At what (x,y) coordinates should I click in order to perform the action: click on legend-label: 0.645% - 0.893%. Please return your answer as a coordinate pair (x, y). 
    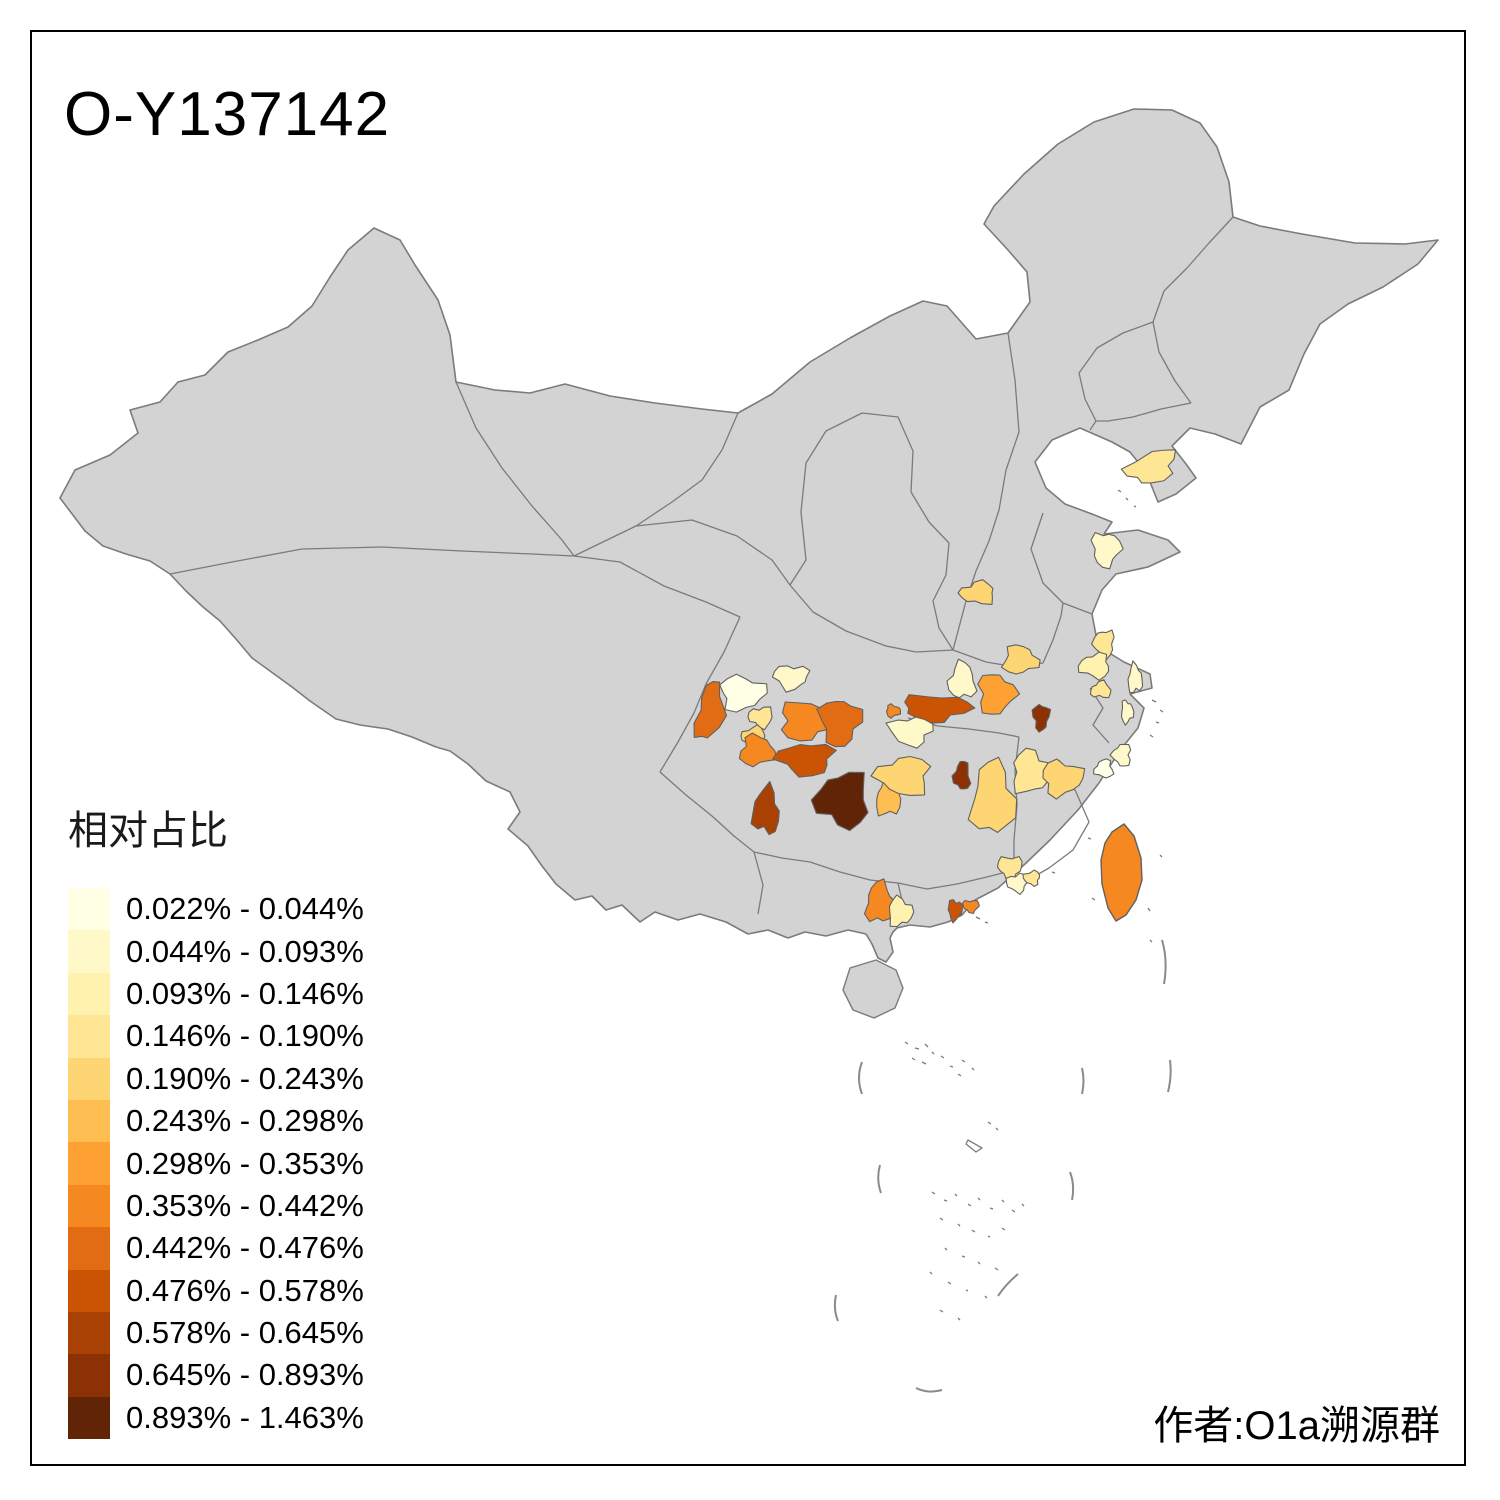
    Looking at the image, I should click on (245, 1375).